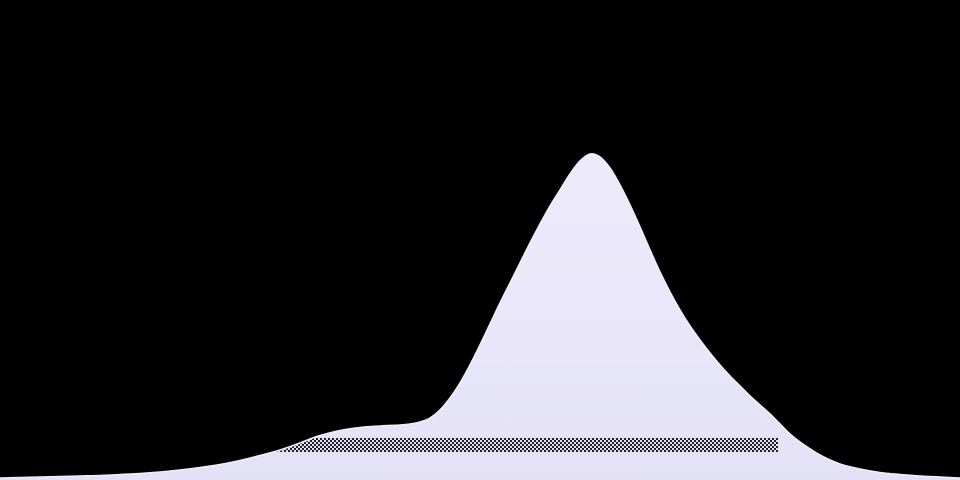  I want to click on dither-band-group, so click(525, 445).